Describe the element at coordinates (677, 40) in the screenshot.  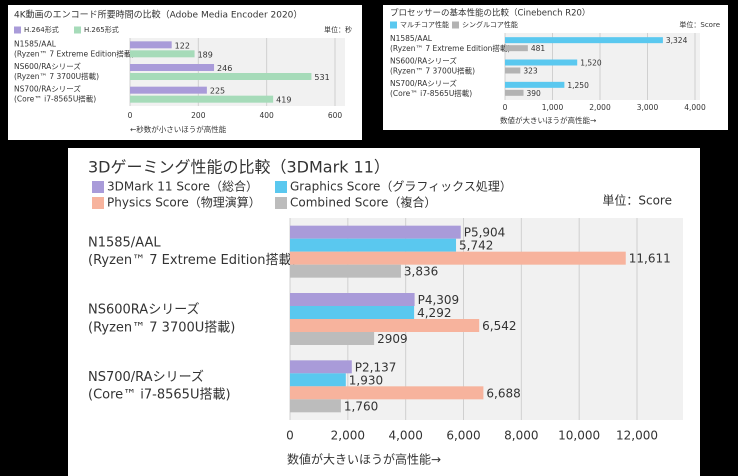
I see `value-label: 3,324` at that location.